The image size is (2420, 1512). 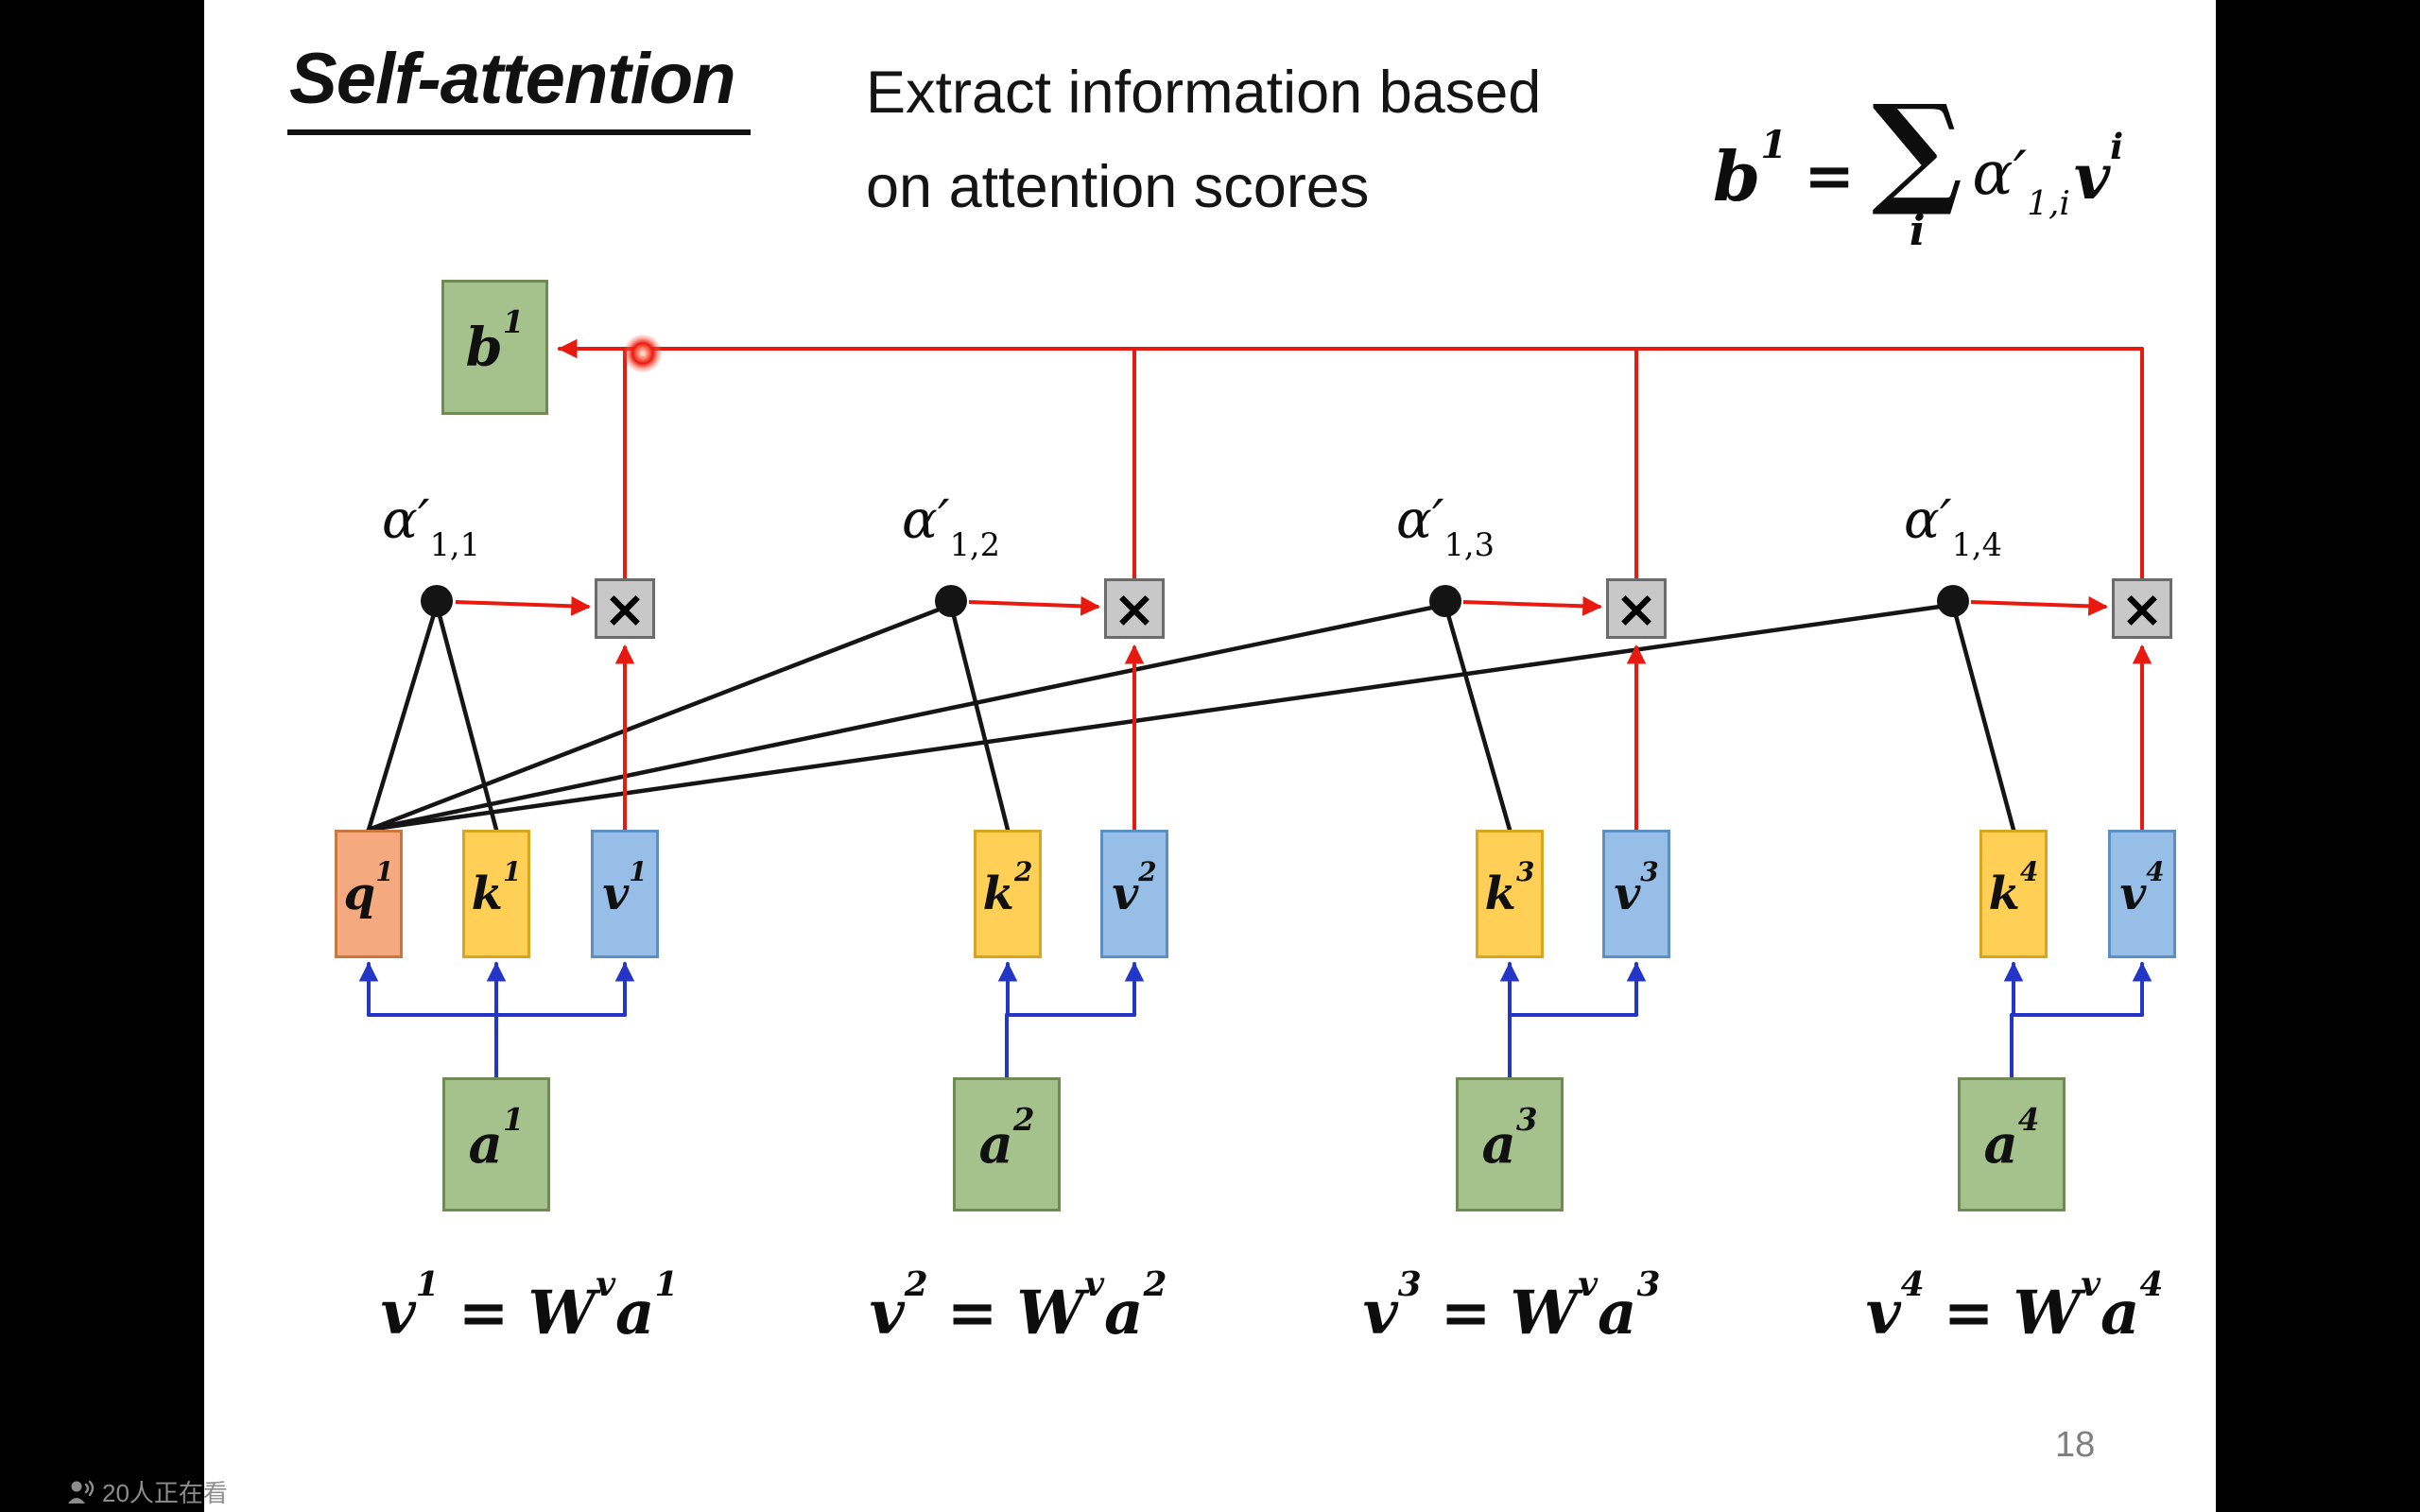 What do you see at coordinates (431, 526) in the screenshot?
I see `alpha-label-1-1: α′1,1` at bounding box center [431, 526].